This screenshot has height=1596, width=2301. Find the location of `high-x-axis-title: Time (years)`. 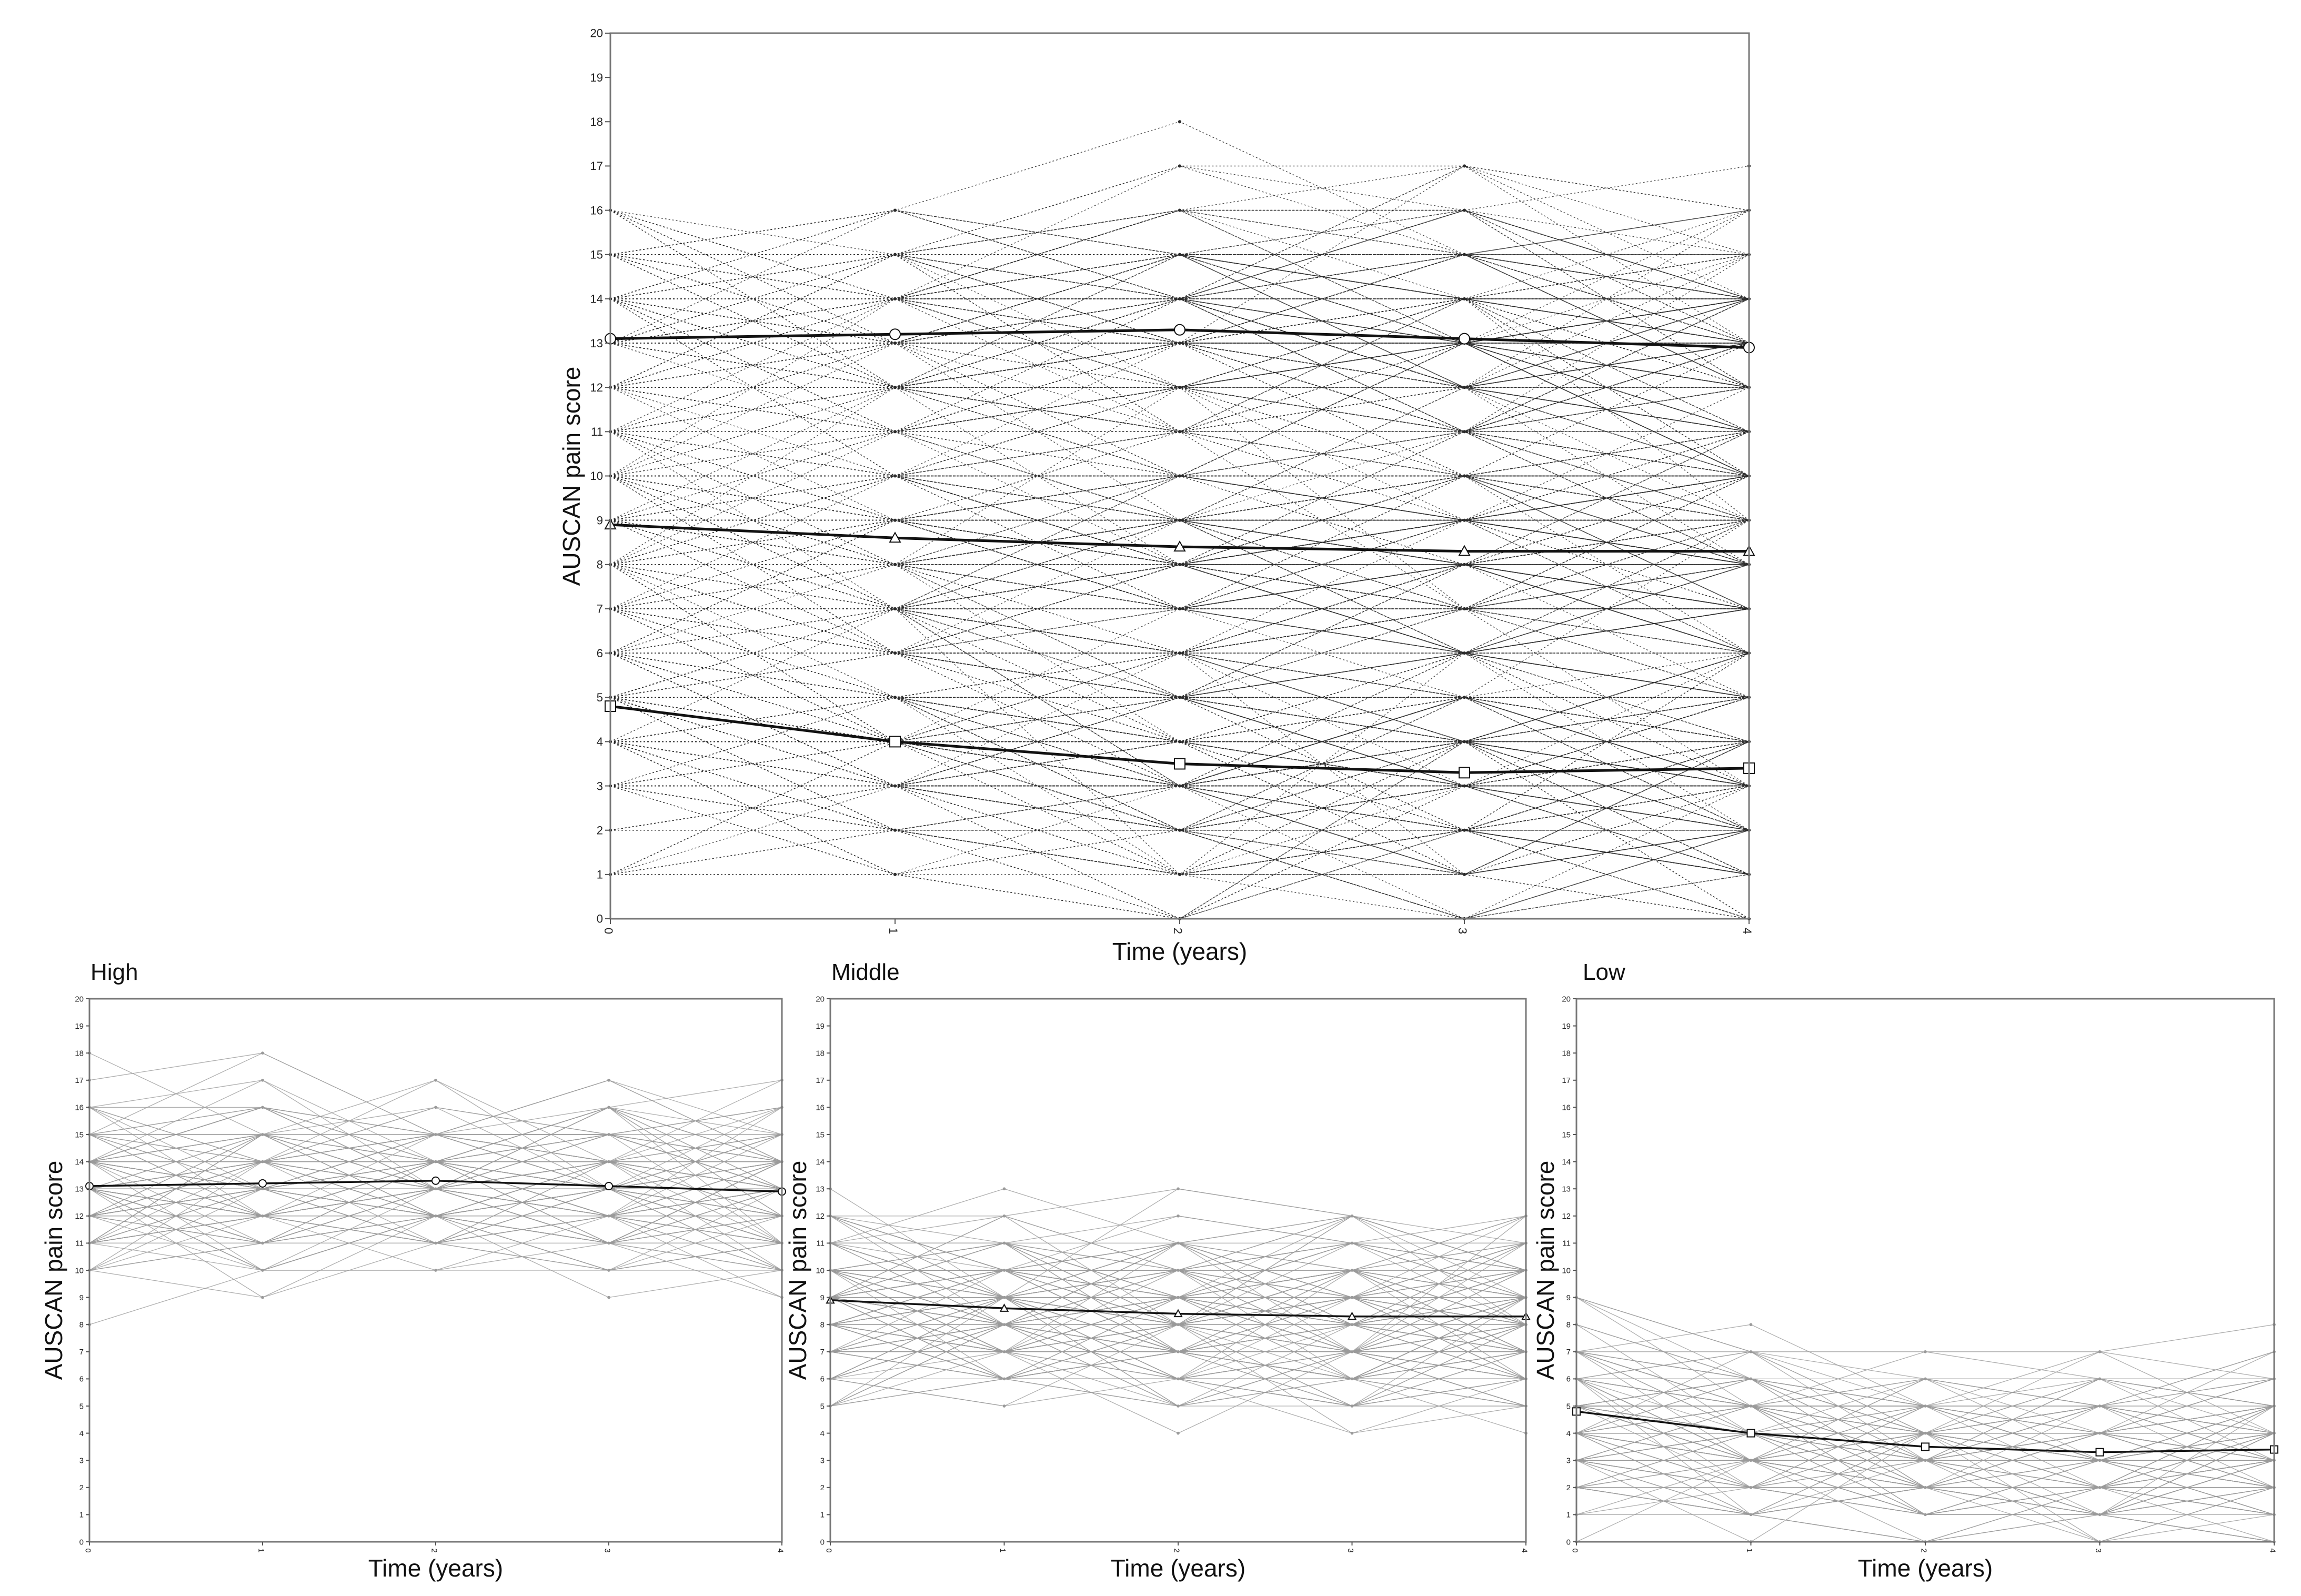

high-x-axis-title: Time (years) is located at coordinates (435, 1568).